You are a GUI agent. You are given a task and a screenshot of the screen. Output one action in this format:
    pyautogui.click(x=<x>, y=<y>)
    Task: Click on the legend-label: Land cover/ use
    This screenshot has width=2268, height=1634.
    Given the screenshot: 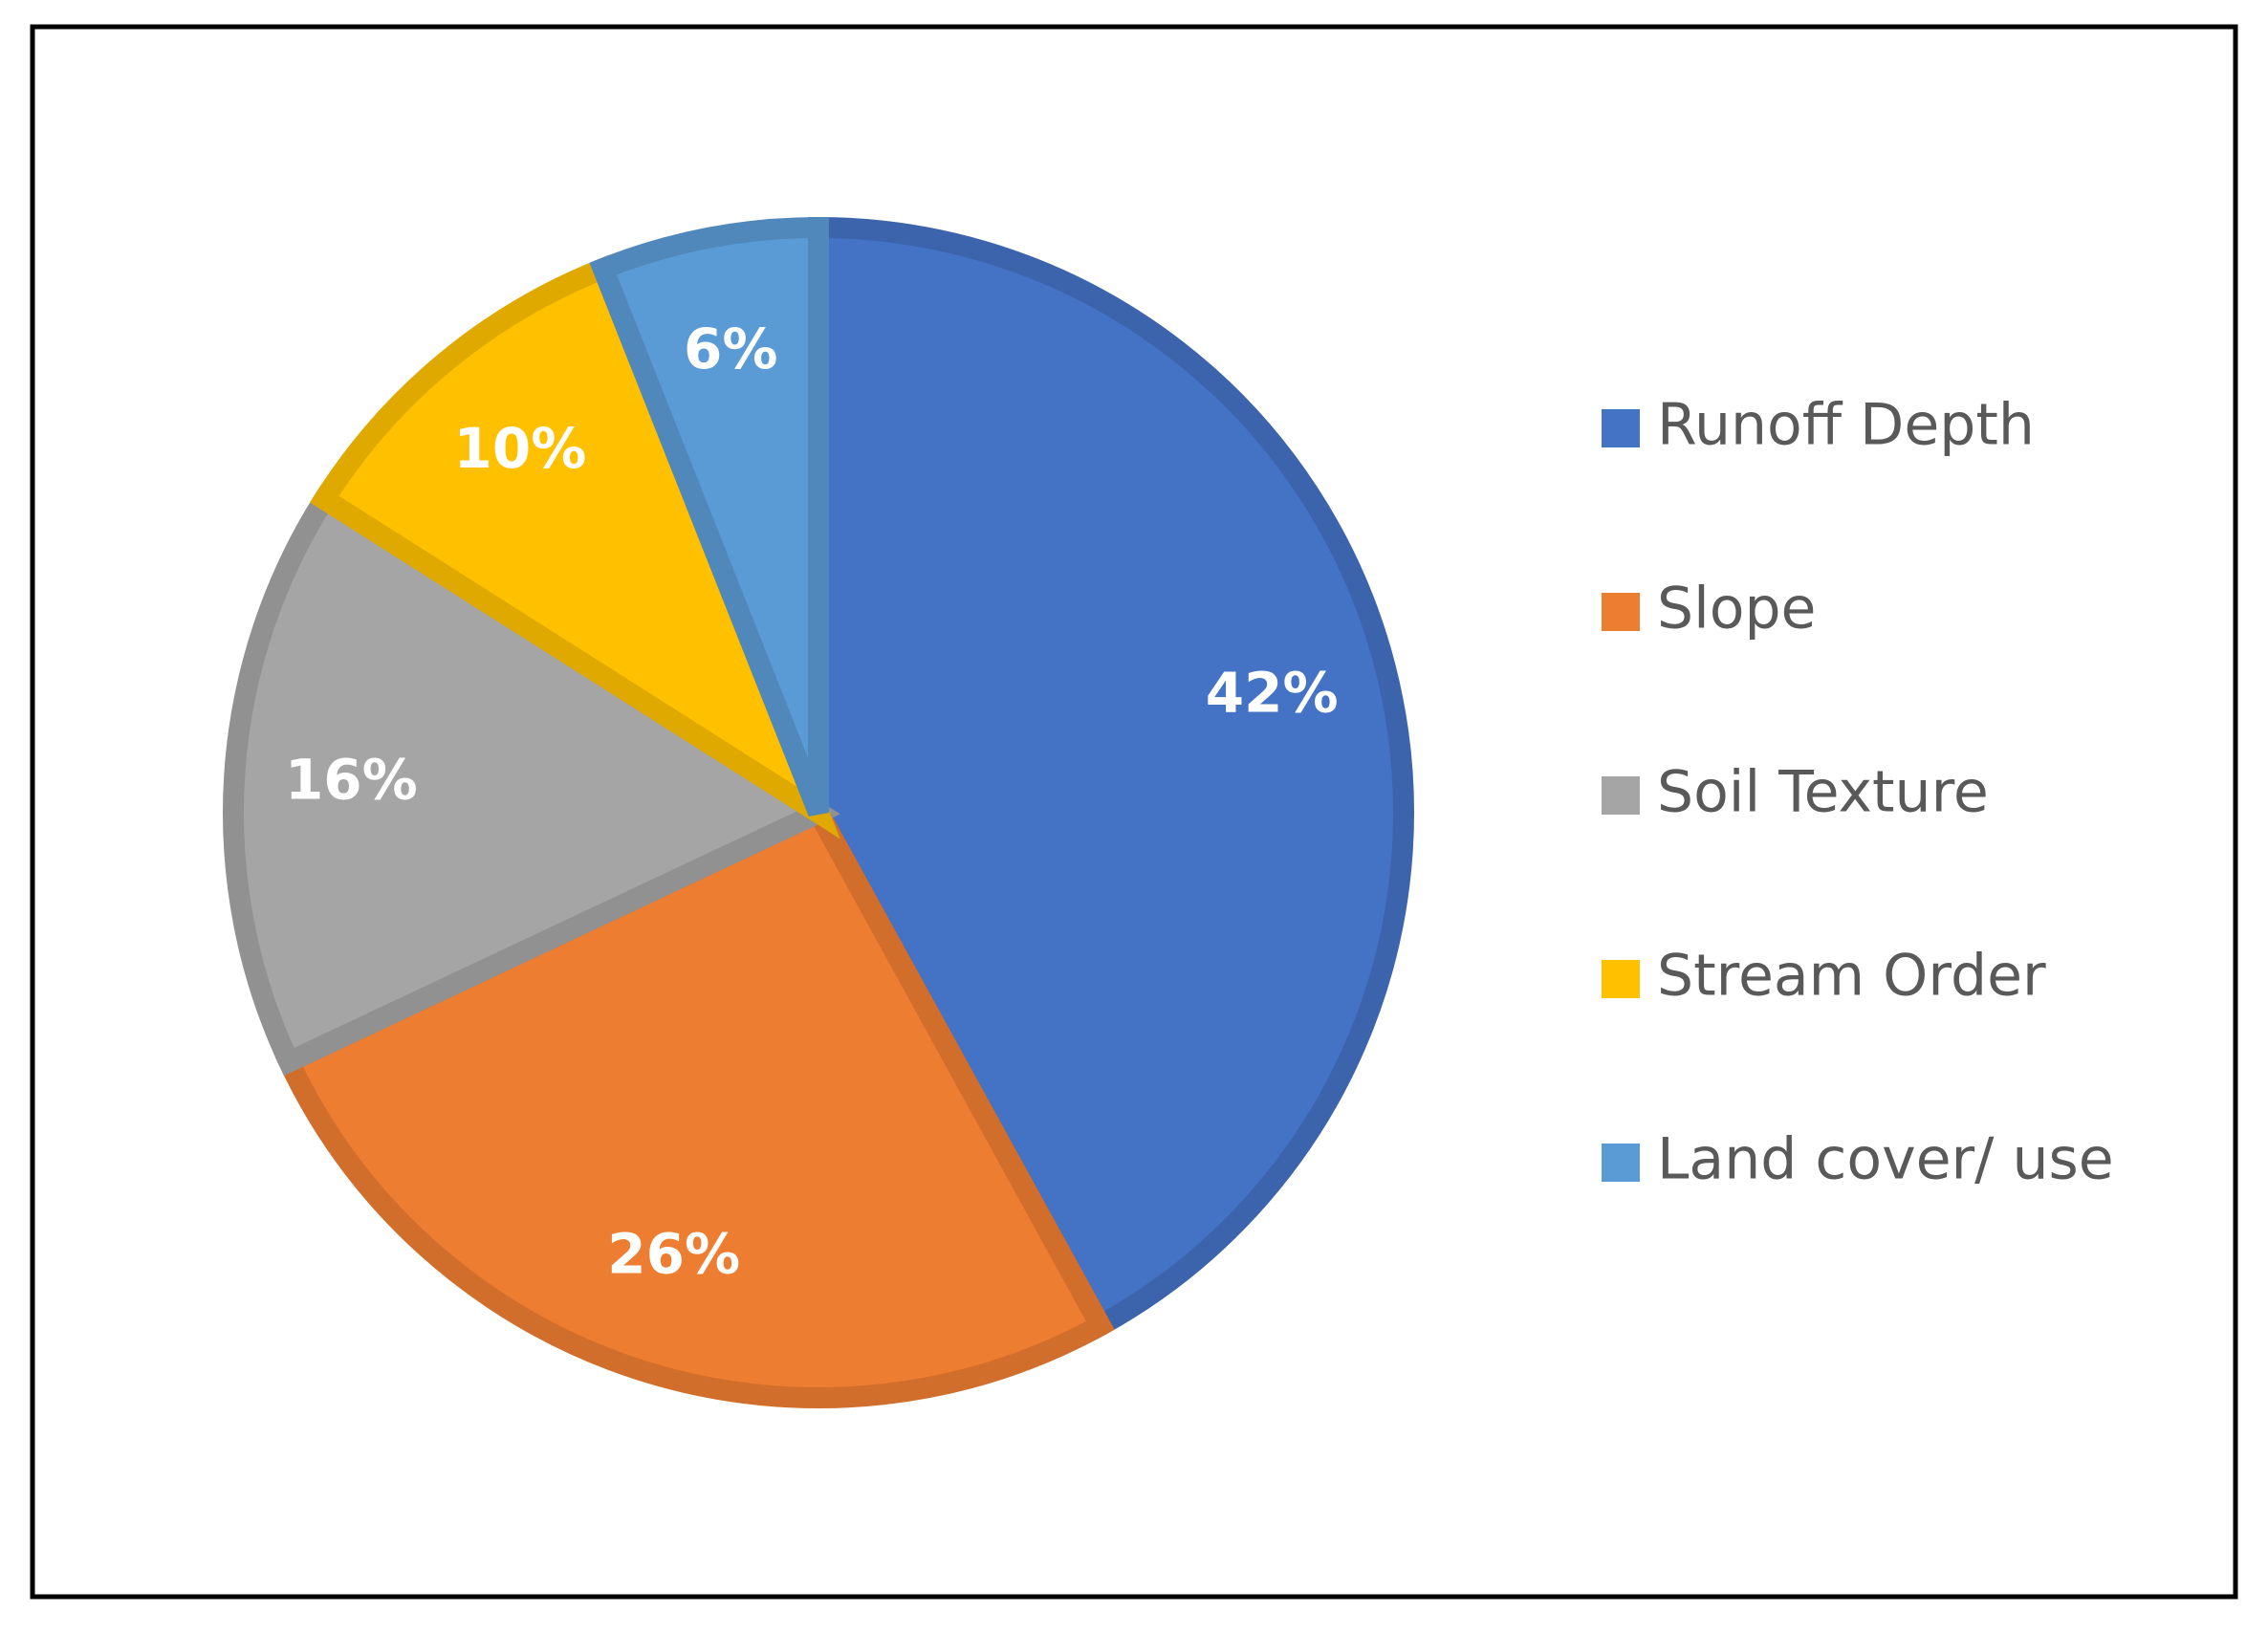 What is the action you would take?
    pyautogui.click(x=1885, y=1159)
    